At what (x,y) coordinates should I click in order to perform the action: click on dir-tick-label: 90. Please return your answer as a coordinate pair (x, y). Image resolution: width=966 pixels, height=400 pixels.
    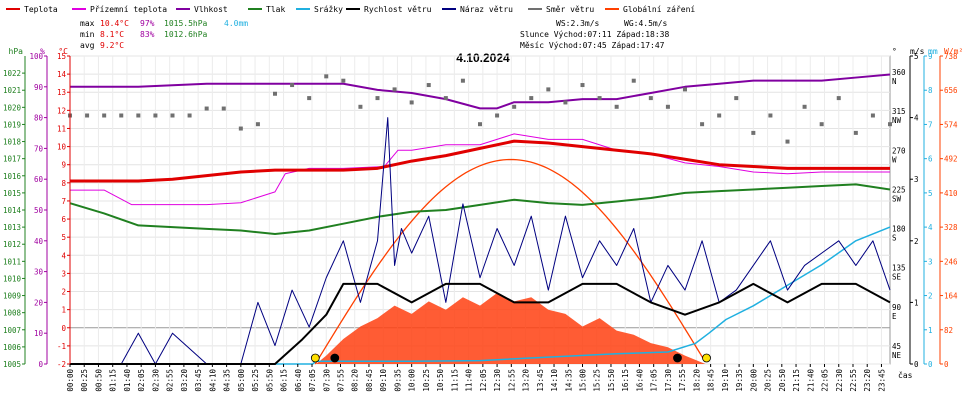
    Looking at the image, I should click on (897, 307).